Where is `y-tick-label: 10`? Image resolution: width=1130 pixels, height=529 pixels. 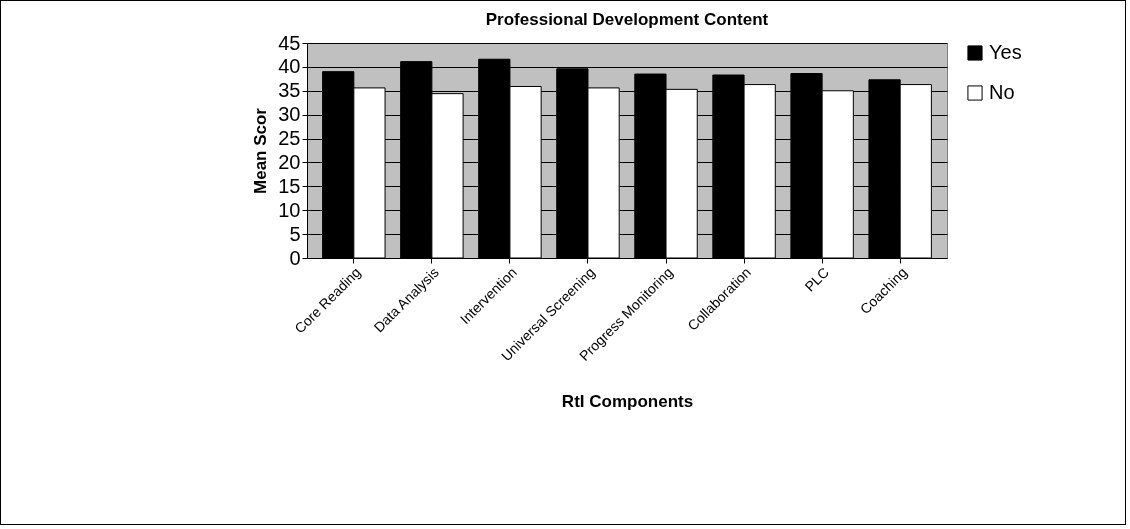
y-tick-label: 10 is located at coordinates (289, 209).